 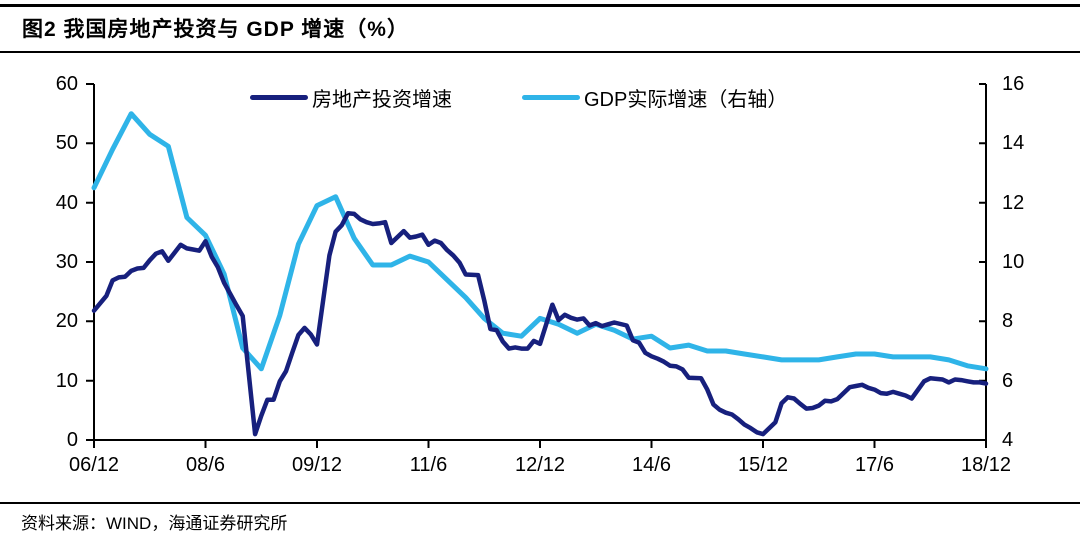 I want to click on gdp-line-swatch, so click(x=551, y=97).